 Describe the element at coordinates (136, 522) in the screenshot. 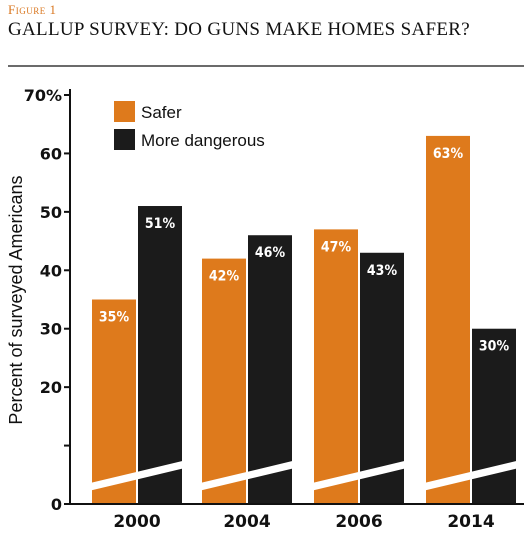

I see `x-tick-label-2000: 2000` at that location.